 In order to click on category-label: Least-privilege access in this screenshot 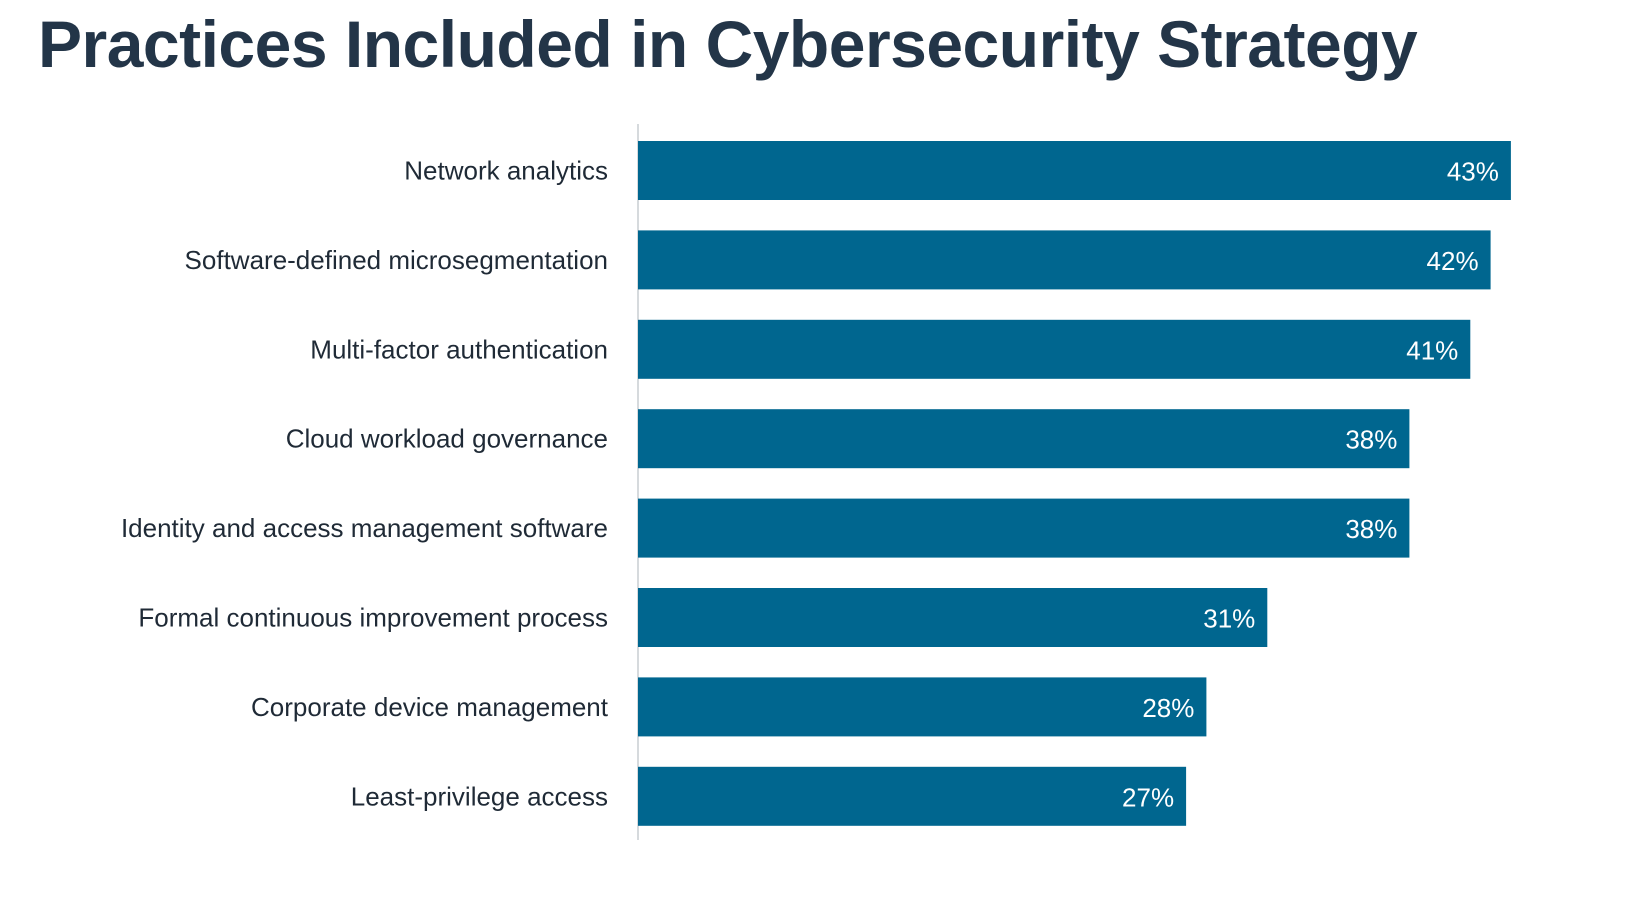, I will do `click(479, 796)`.